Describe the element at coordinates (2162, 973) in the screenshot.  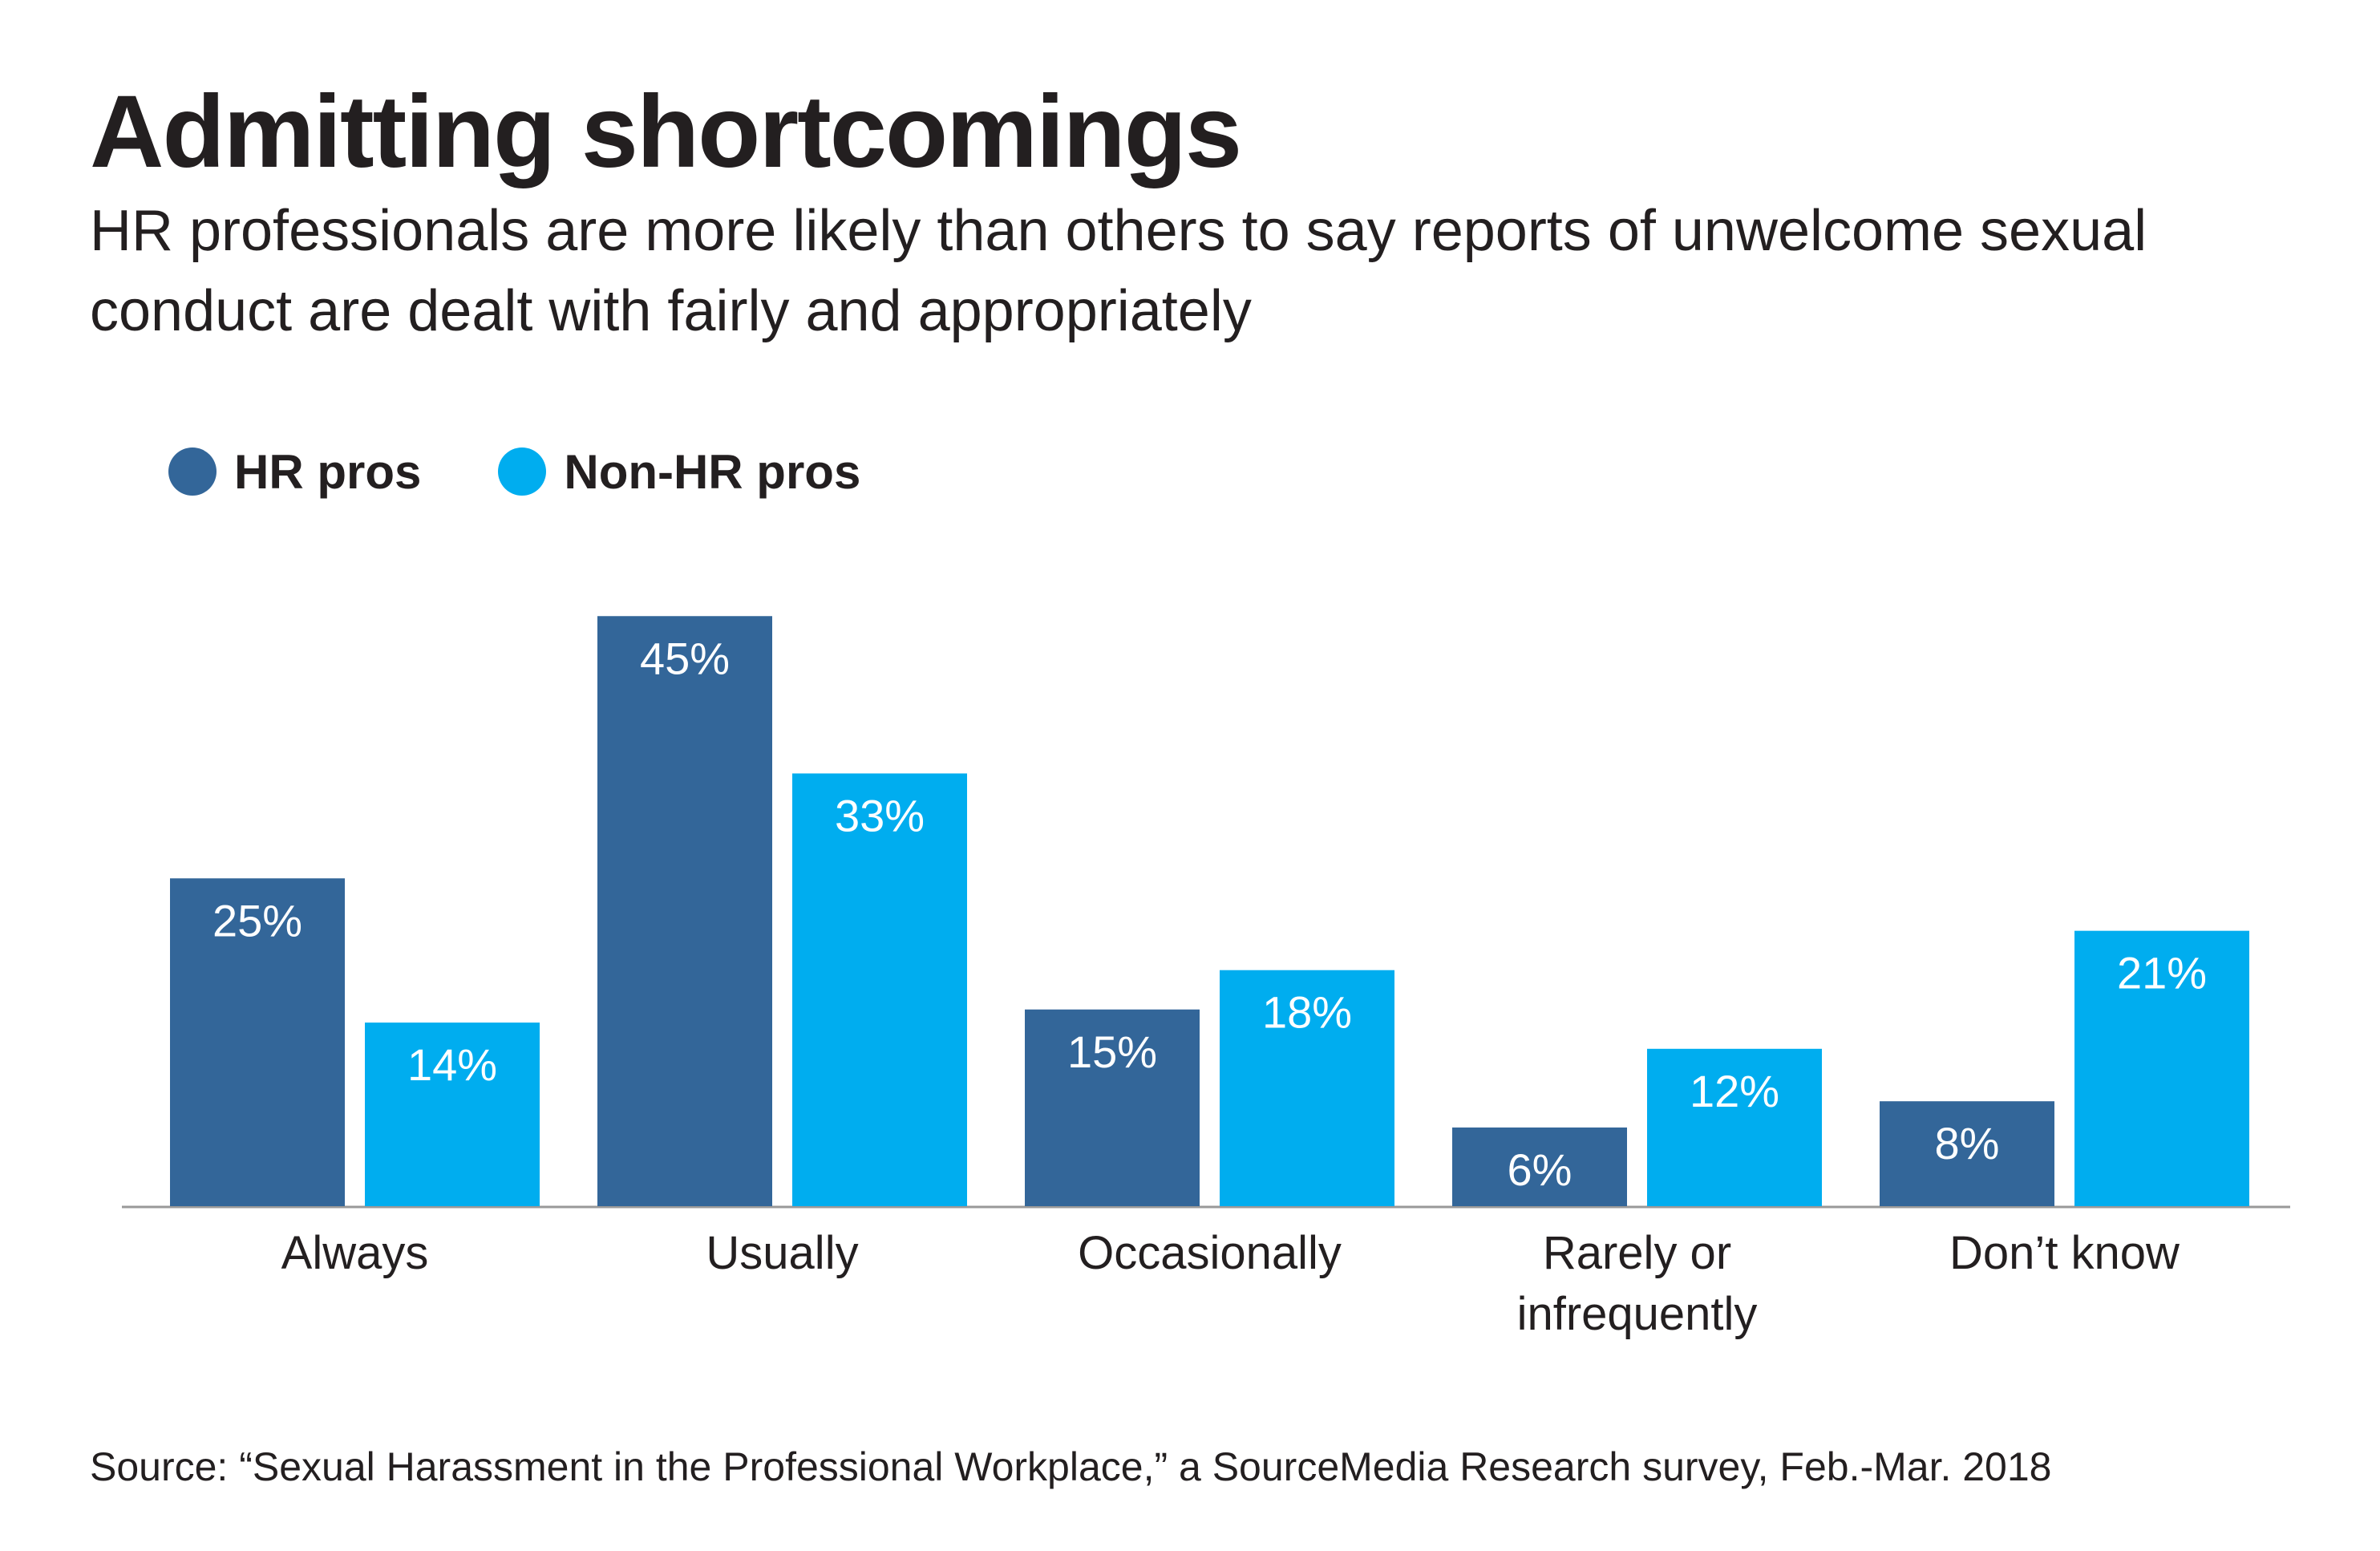
I see `bar-label-non-hr-pros-don-t-know: 21%` at that location.